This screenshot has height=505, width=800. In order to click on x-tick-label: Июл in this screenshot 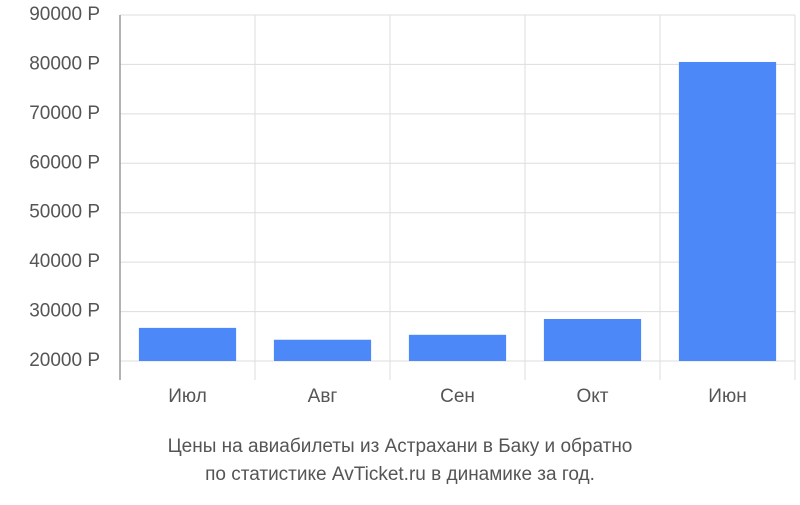, I will do `click(187, 396)`.